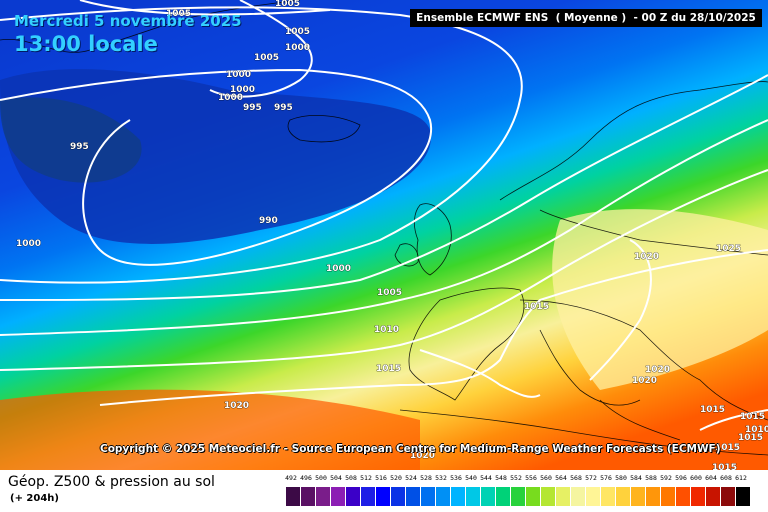 The width and height of the screenshot is (768, 512). What do you see at coordinates (441, 478) in the screenshot?
I see `scale-tick-label: 532` at bounding box center [441, 478].